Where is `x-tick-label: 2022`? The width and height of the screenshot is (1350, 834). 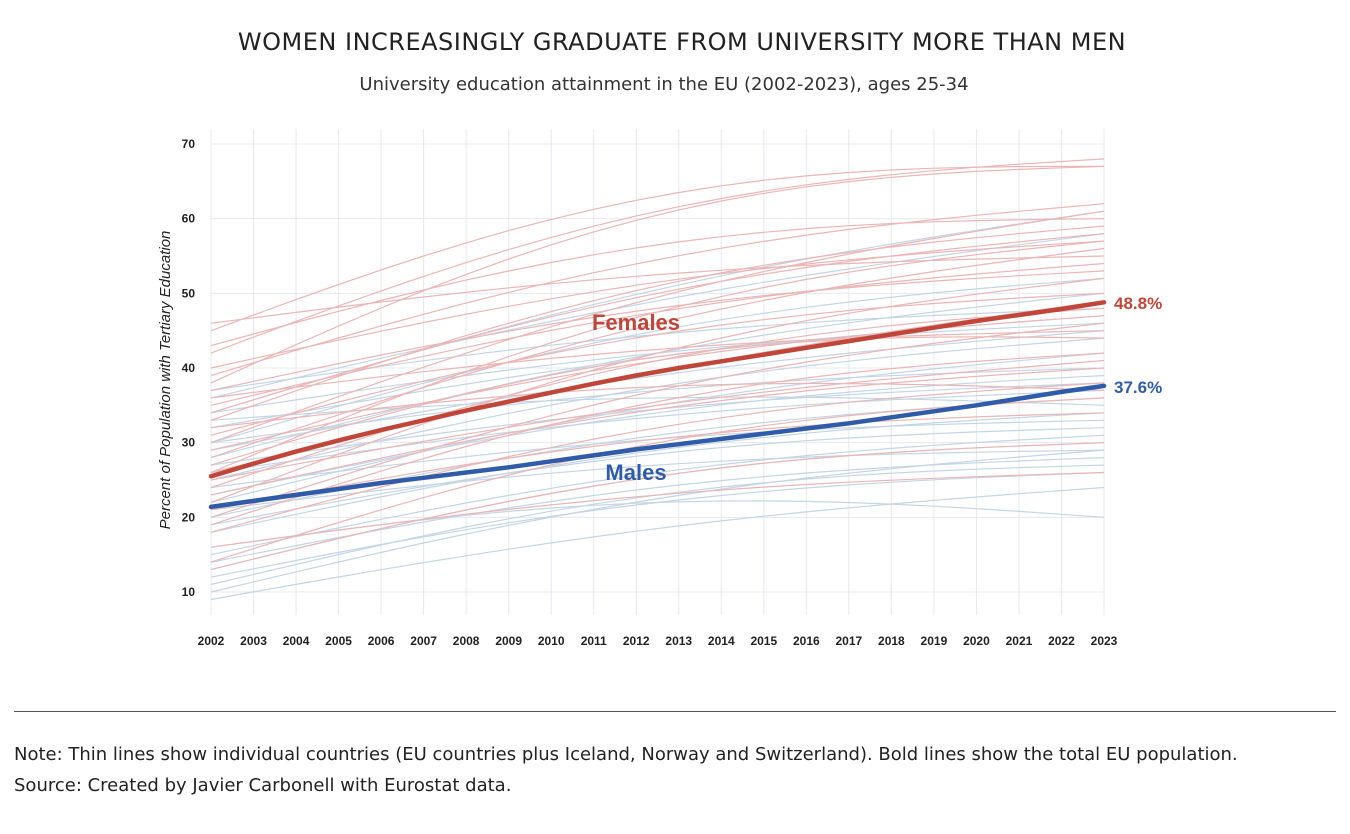
x-tick-label: 2022 is located at coordinates (1061, 641).